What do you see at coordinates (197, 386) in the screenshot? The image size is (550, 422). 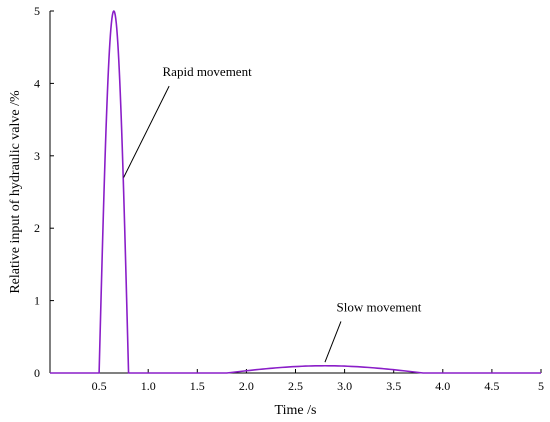 I see `x-tick-label: 1.5` at bounding box center [197, 386].